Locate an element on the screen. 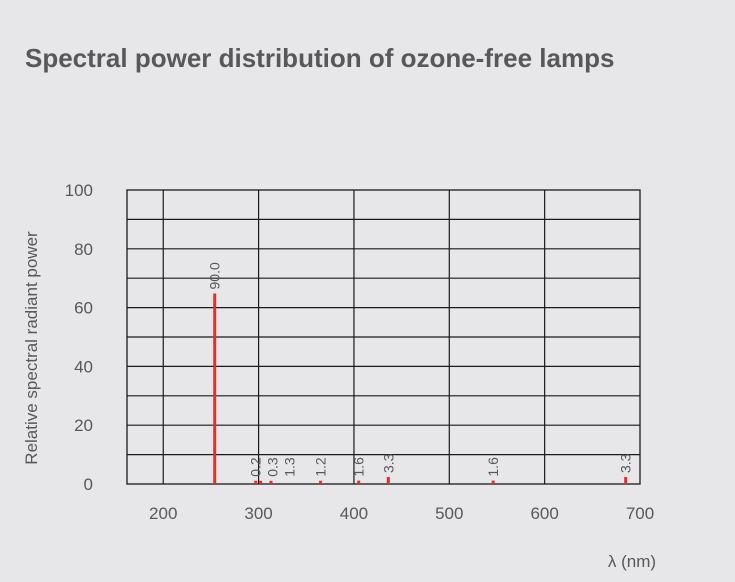 This screenshot has height=582, width=735. y-tick-label: 40 is located at coordinates (83, 366).